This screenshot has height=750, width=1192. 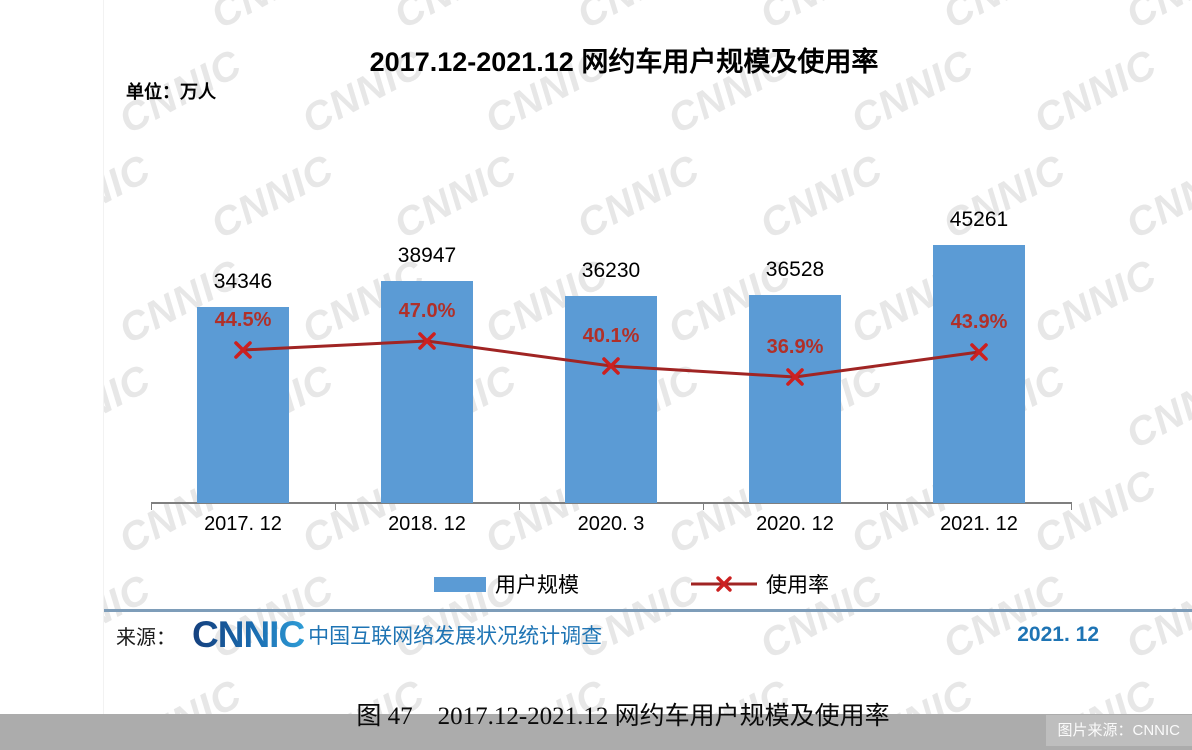 What do you see at coordinates (146, 637) in the screenshot?
I see `source-label: 来源：` at bounding box center [146, 637].